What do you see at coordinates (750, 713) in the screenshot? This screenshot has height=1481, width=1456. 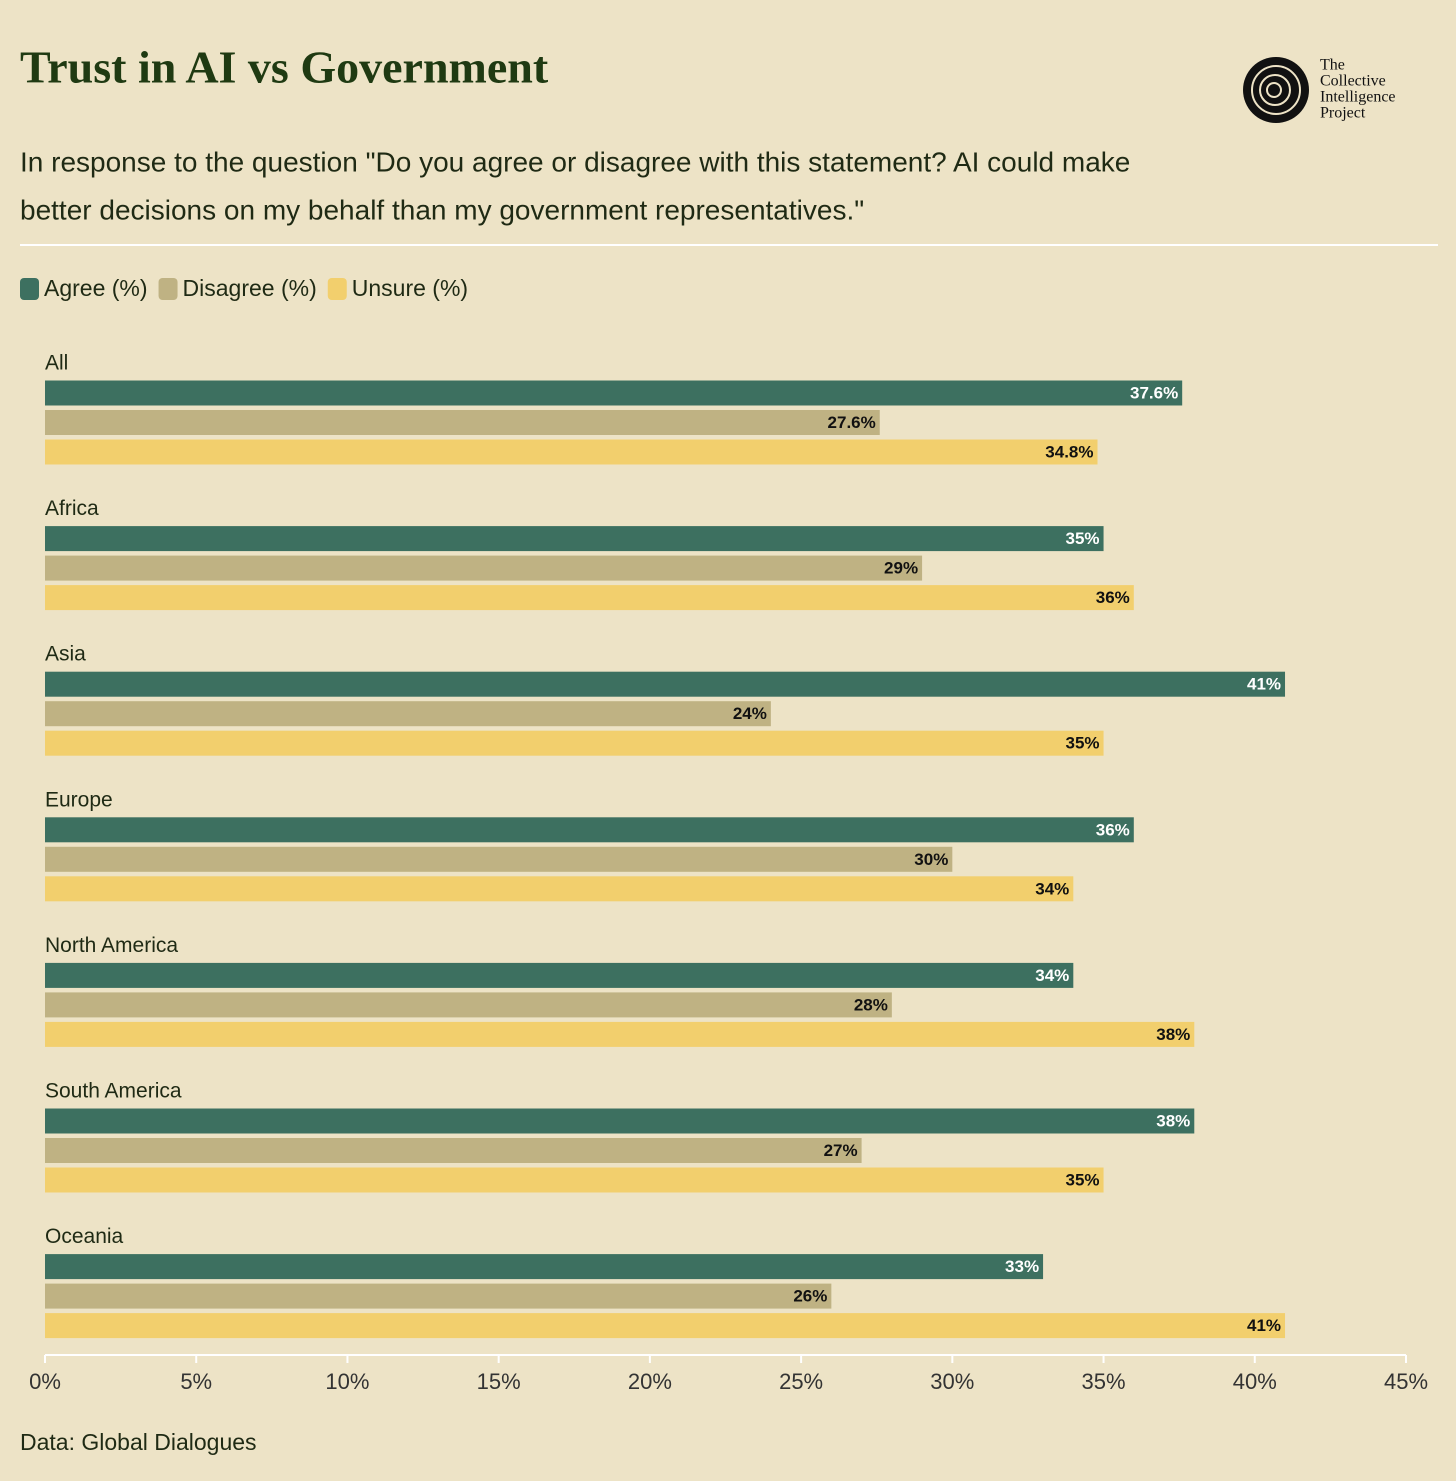 I see `value-label: 24%` at bounding box center [750, 713].